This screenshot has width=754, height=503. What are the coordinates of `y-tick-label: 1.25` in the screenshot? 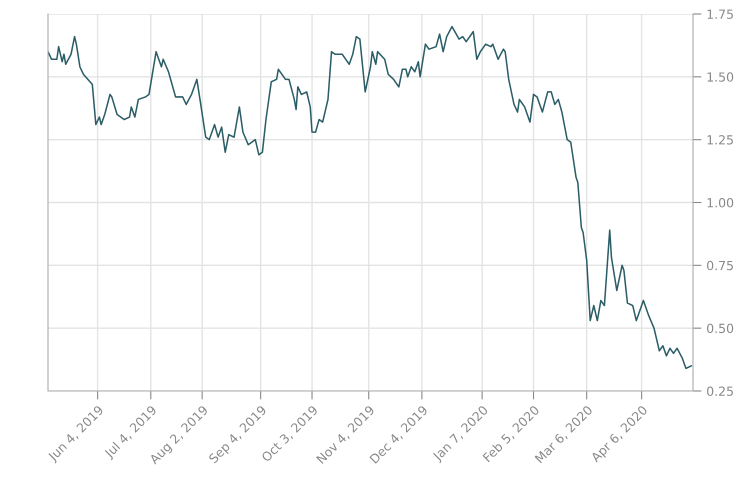 It's located at (720, 140).